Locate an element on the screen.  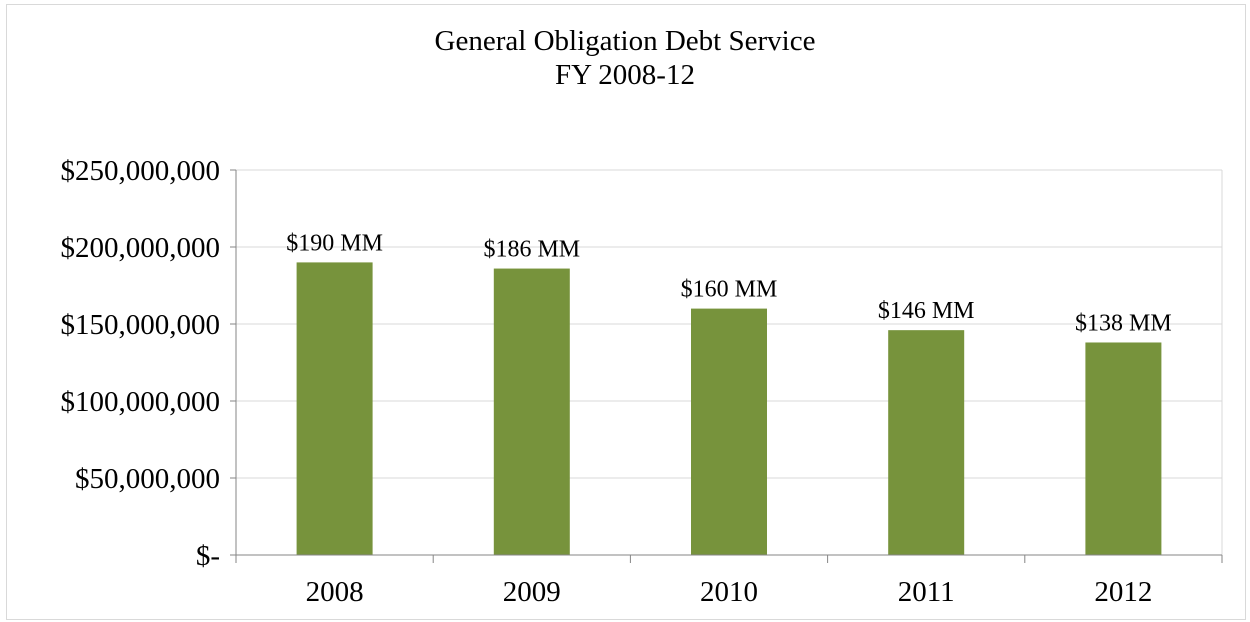
x-axis-tick-labels: 2008 2009 2010 2011 2012 is located at coordinates (729, 592).